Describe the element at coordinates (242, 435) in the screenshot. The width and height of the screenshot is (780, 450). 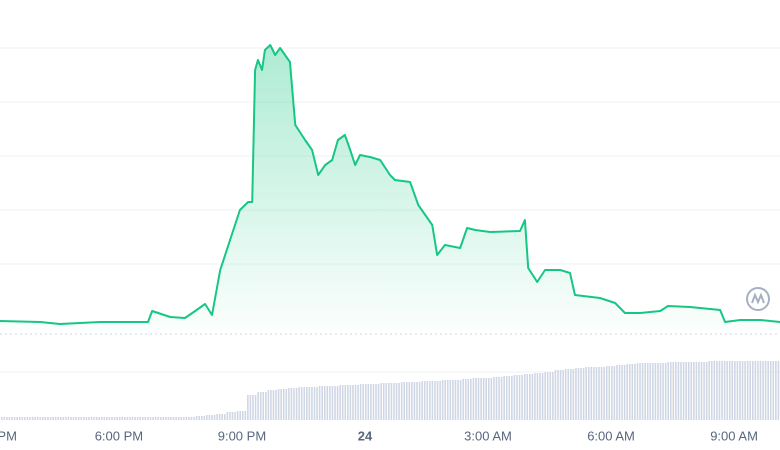
I see `x-tick-label: 9:00 PM` at that location.